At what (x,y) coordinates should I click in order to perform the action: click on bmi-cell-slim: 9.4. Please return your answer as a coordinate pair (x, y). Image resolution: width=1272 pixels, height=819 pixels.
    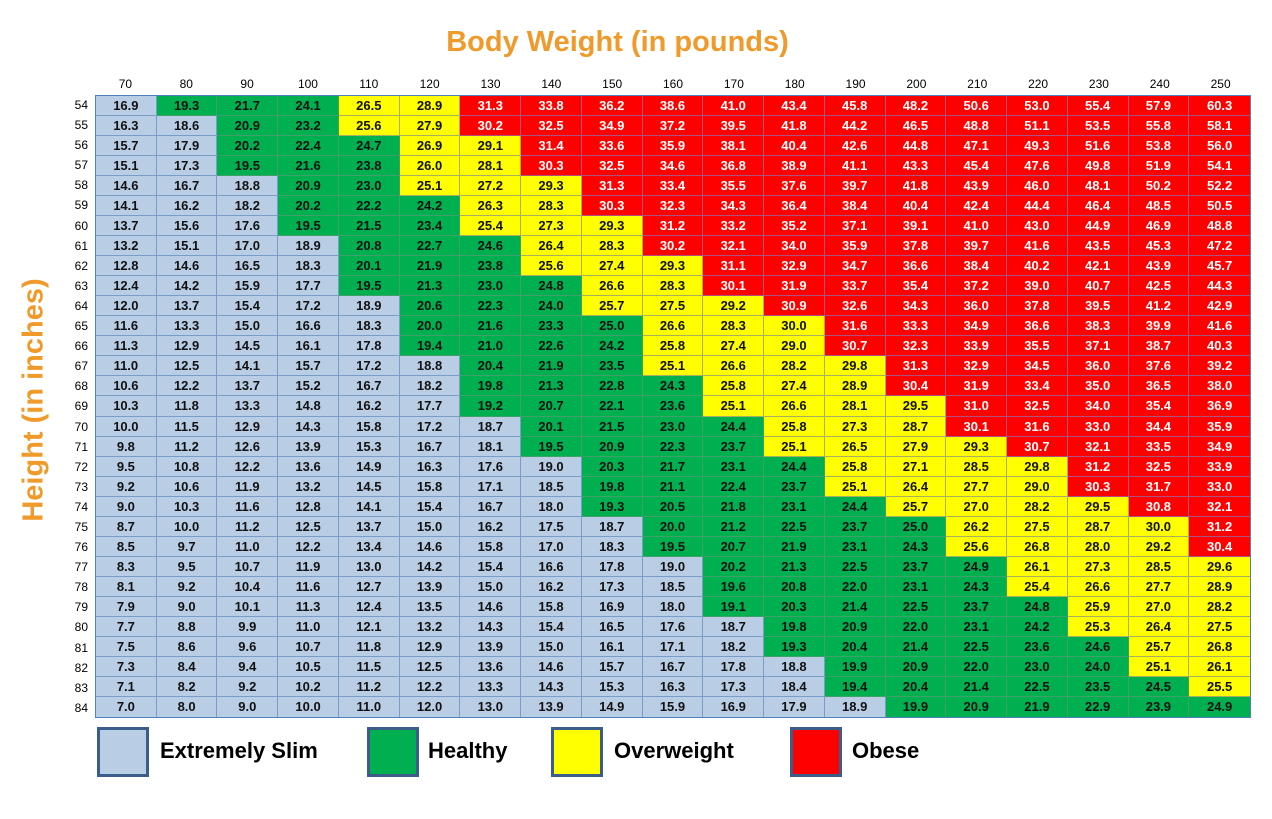
    Looking at the image, I should click on (248, 666).